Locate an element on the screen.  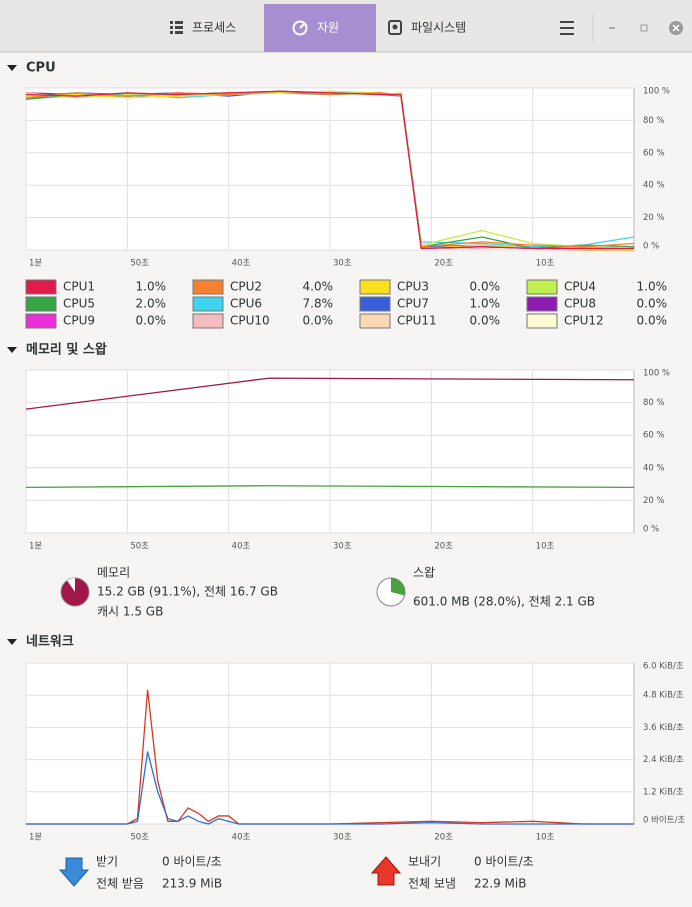
legend-name: CPU8 is located at coordinates (580, 304).